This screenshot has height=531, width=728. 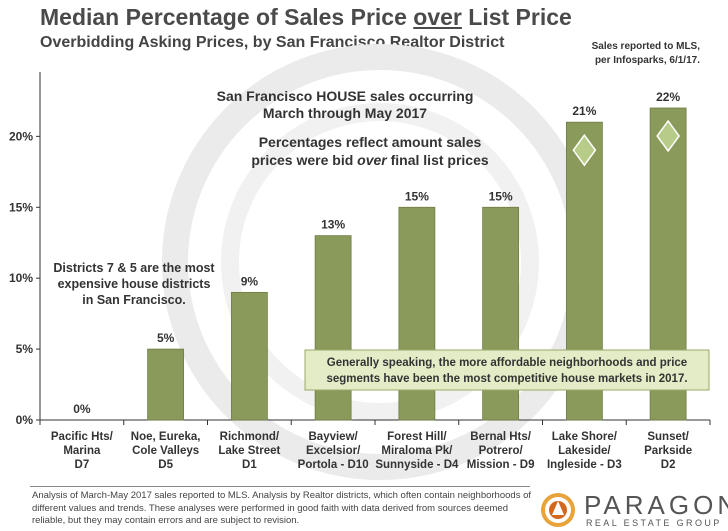 What do you see at coordinates (668, 437) in the screenshot?
I see `x-tick-label: Sunset/` at bounding box center [668, 437].